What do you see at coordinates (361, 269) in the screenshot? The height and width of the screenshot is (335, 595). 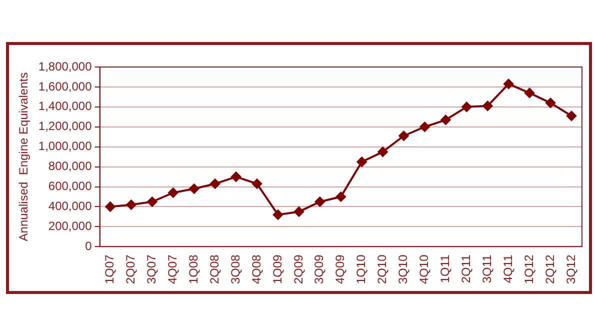 I see `x-tick-label: 1Q10` at bounding box center [361, 269].